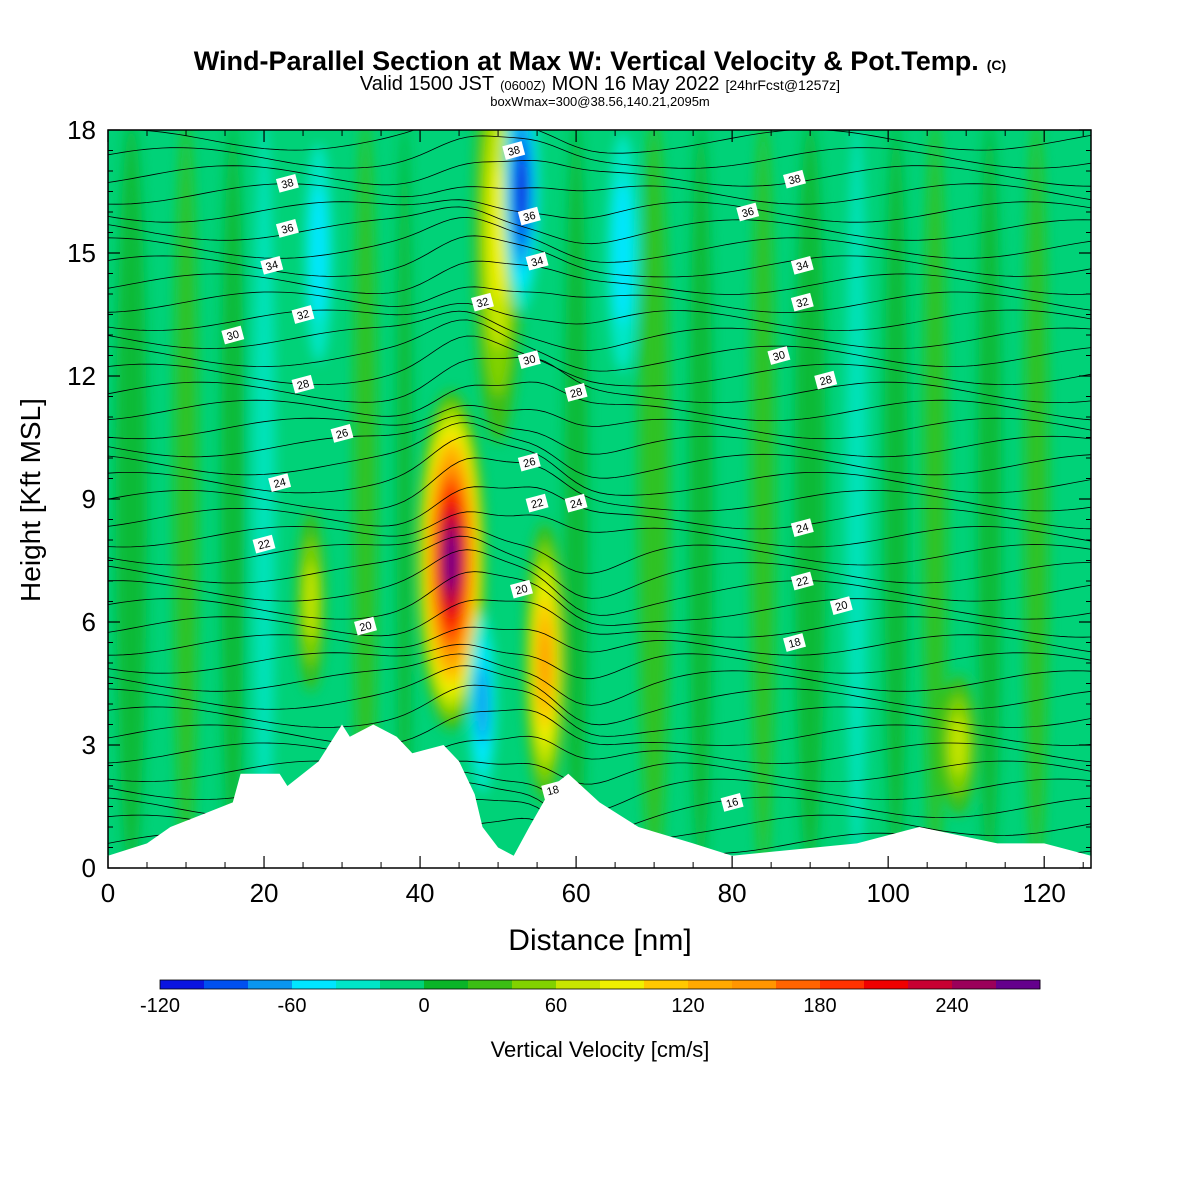 The image size is (1200, 1200). What do you see at coordinates (841, 606) in the screenshot?
I see `svg-text: 20` at bounding box center [841, 606].